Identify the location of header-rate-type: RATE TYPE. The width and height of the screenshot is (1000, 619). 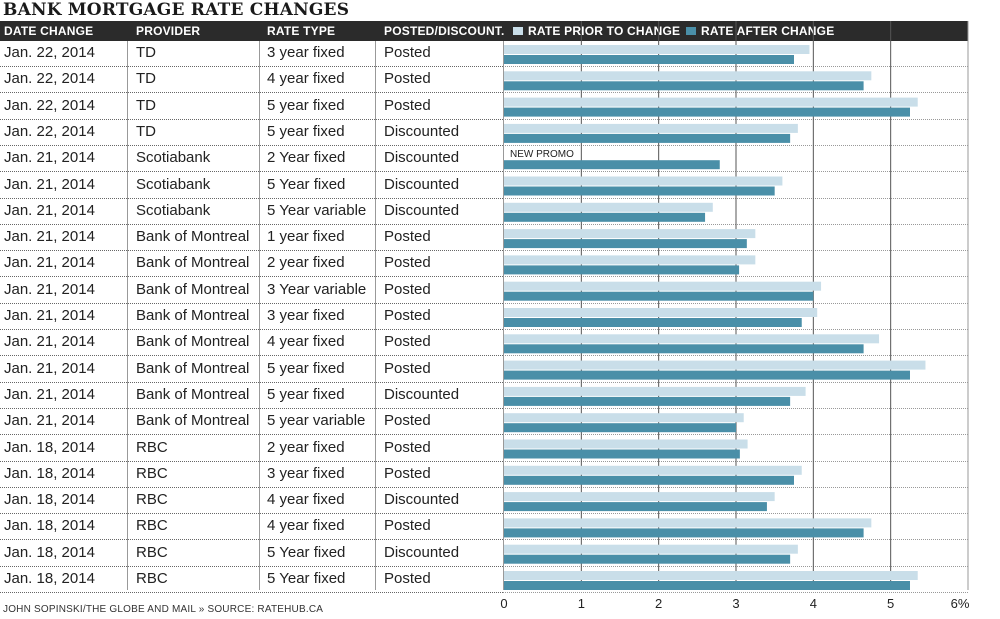
(301, 31).